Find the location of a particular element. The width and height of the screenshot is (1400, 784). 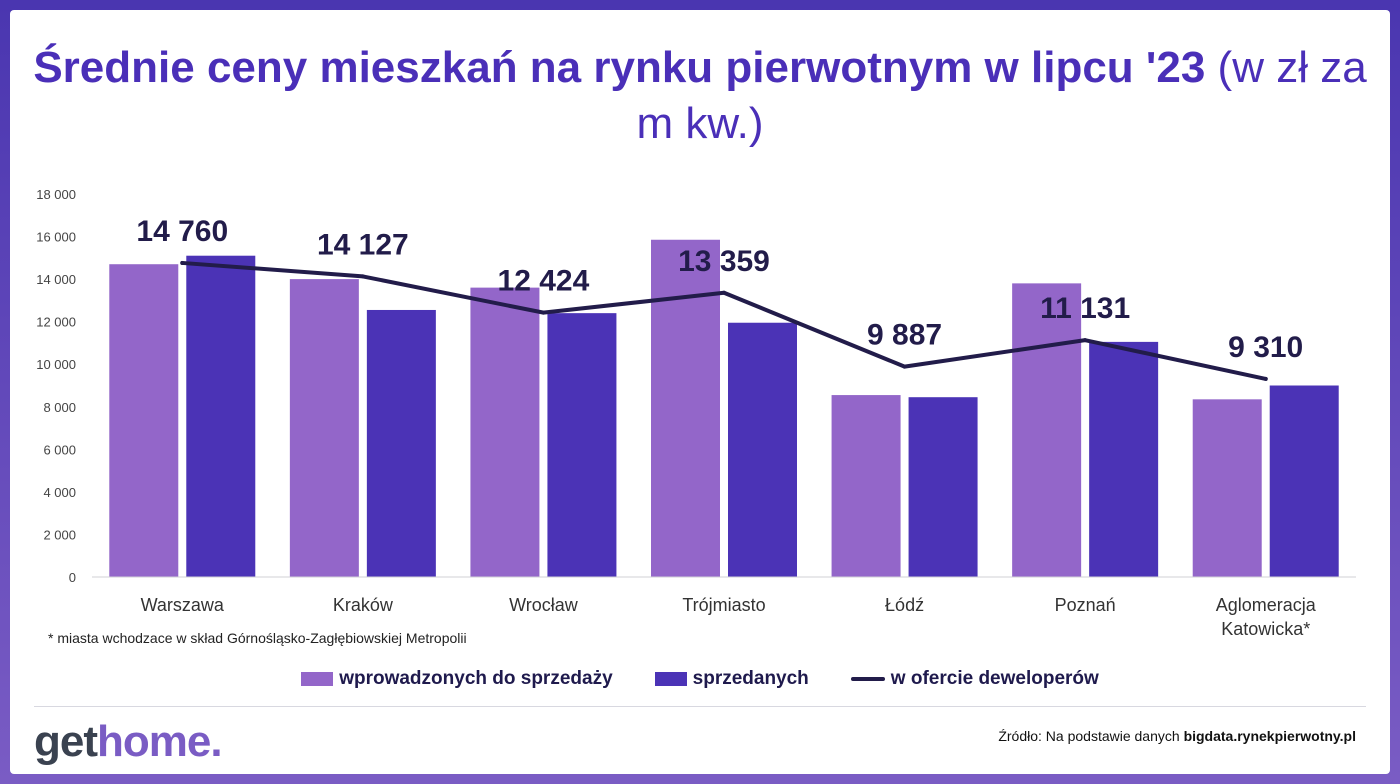

data-label-offer: 11 131 is located at coordinates (1085, 308).